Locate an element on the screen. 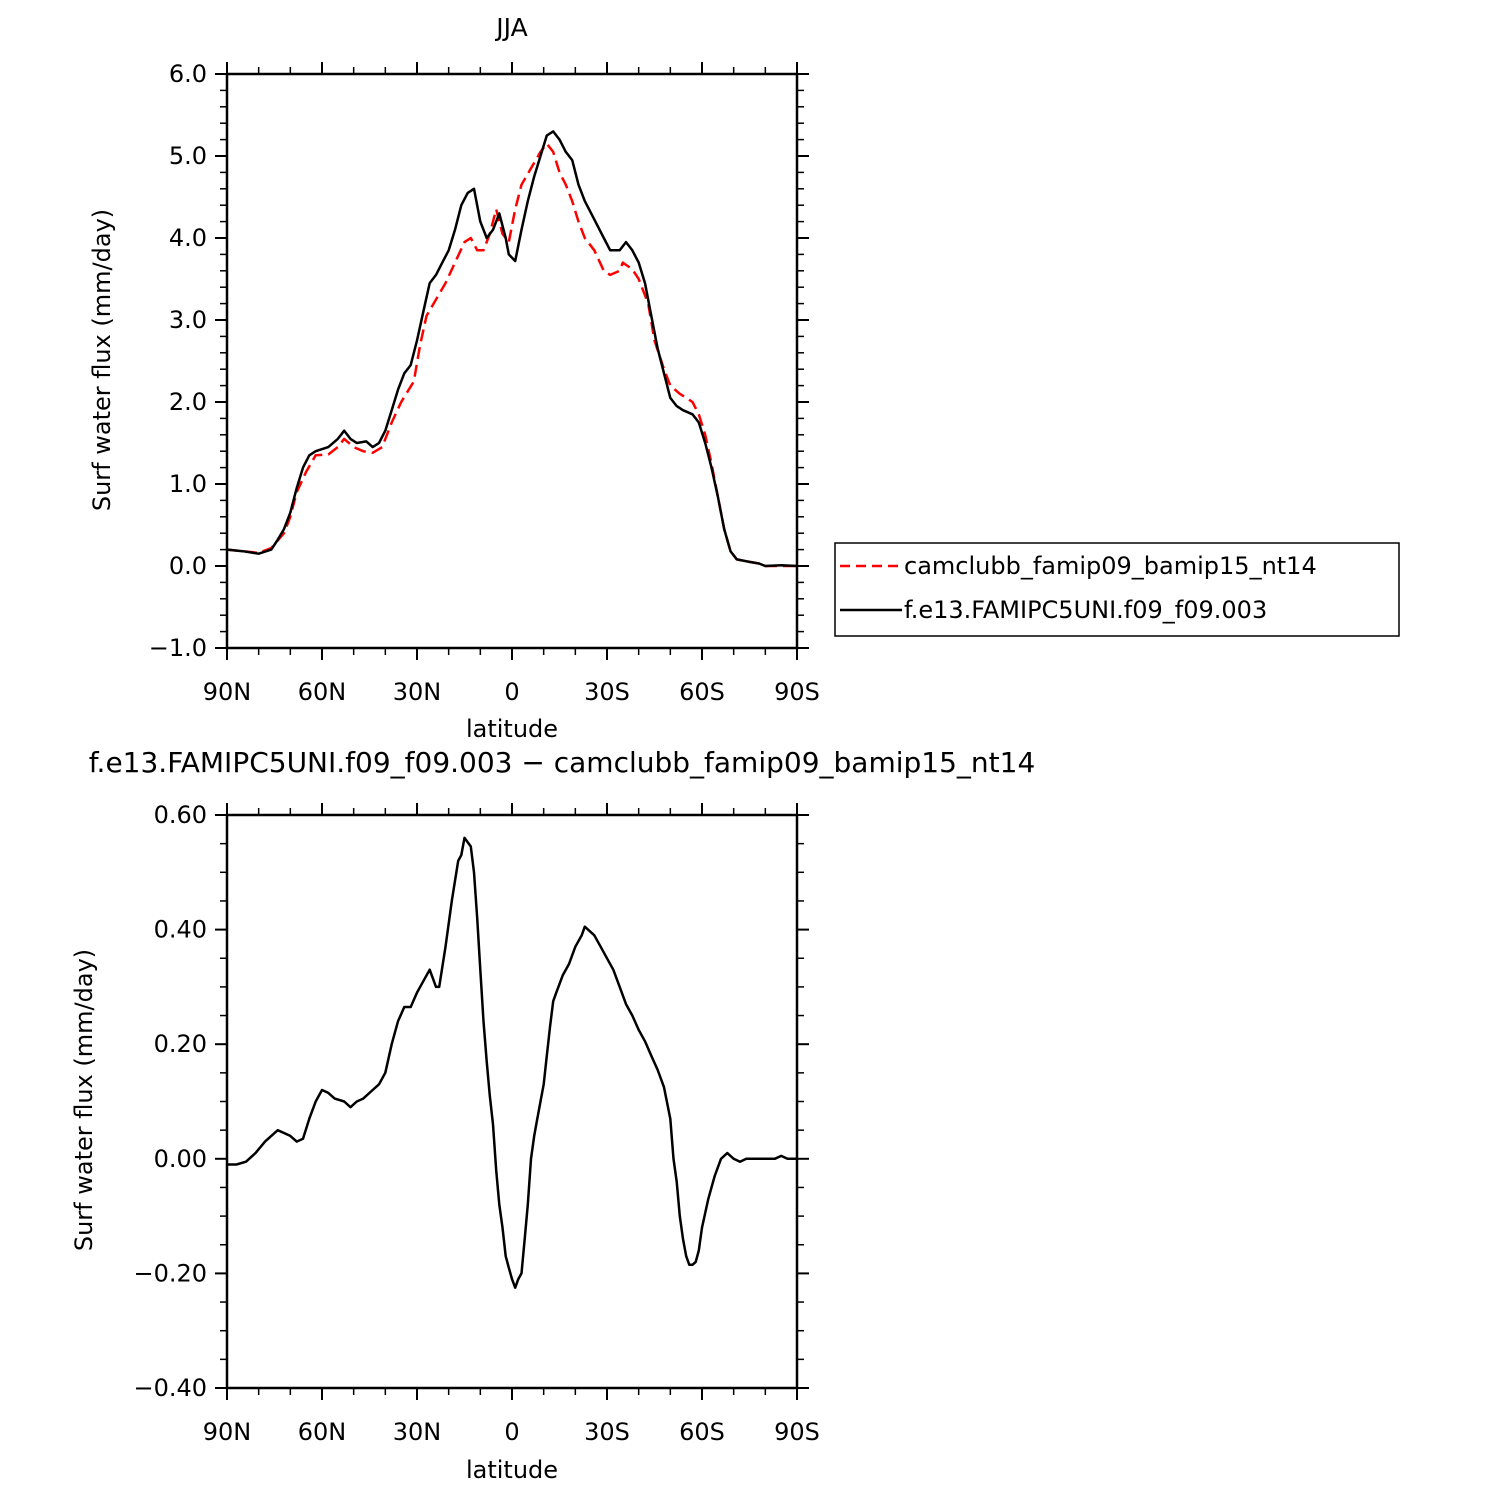  legend-box is located at coordinates (1117, 589).